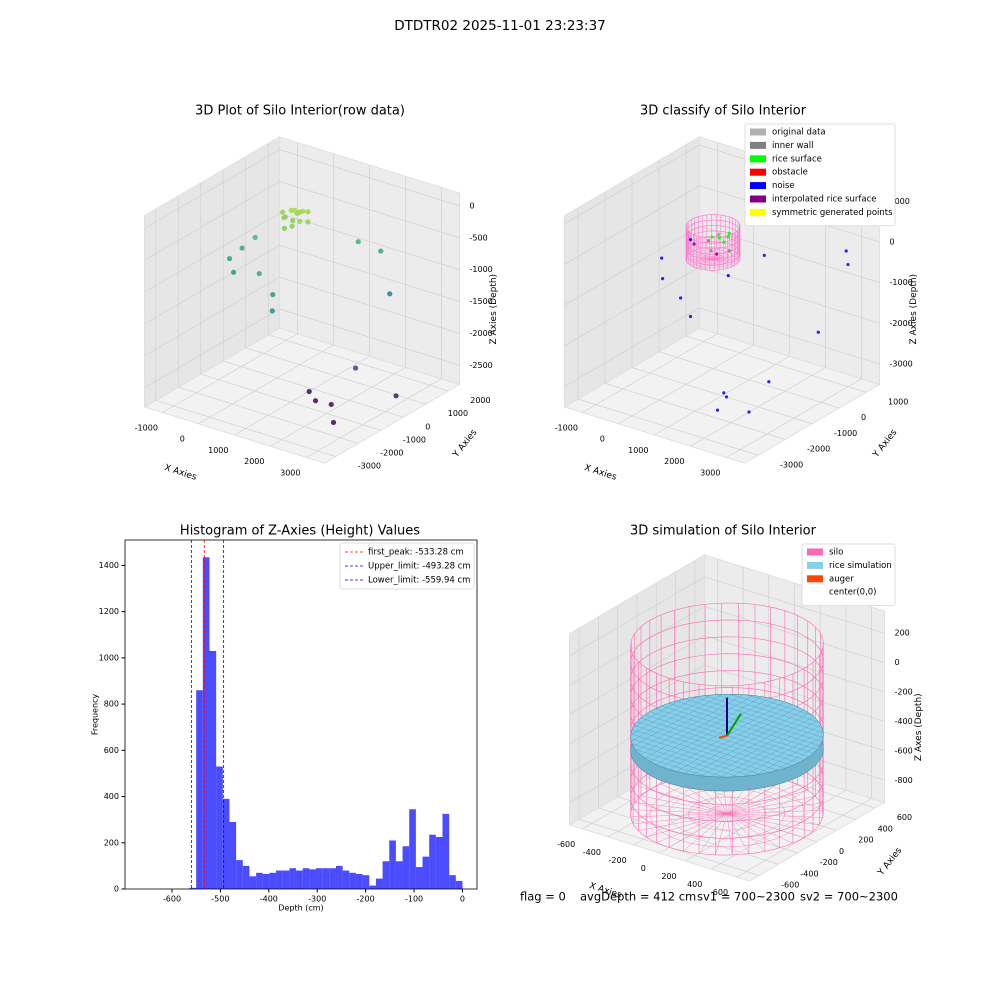  Describe the element at coordinates (500, 26) in the screenshot. I see `figure-title: DTDTR02 2025-11-01 23:23:37` at that location.